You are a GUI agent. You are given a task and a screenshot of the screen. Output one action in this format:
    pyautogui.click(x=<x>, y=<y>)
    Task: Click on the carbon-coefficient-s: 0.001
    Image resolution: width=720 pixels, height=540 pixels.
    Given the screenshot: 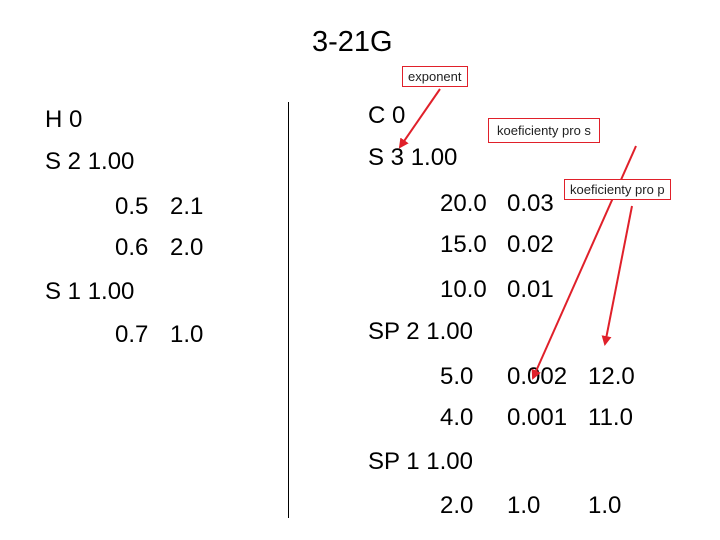 What is the action you would take?
    pyautogui.click(x=537, y=417)
    